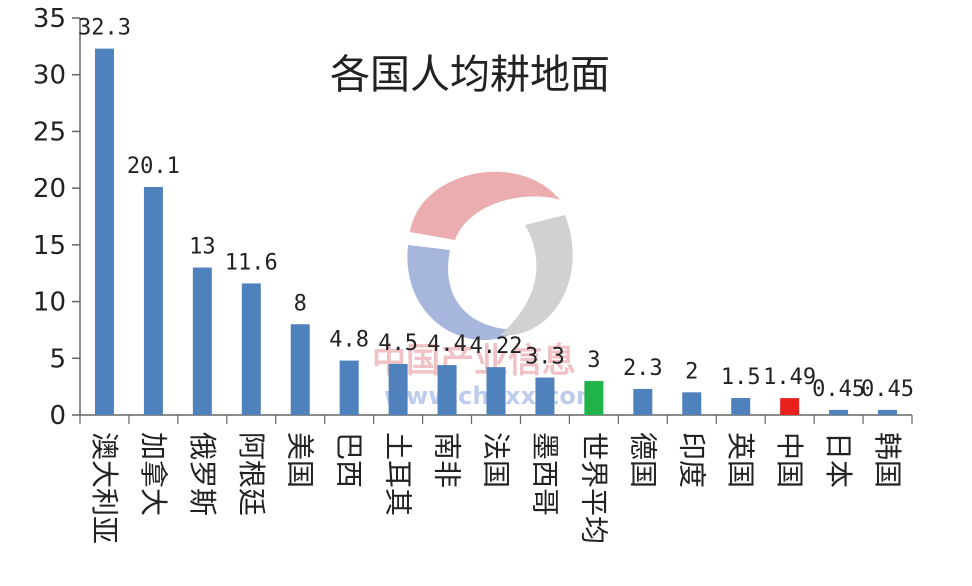 Image resolution: width=972 pixels, height=586 pixels. I want to click on category-label-8: 南非, so click(447, 460).